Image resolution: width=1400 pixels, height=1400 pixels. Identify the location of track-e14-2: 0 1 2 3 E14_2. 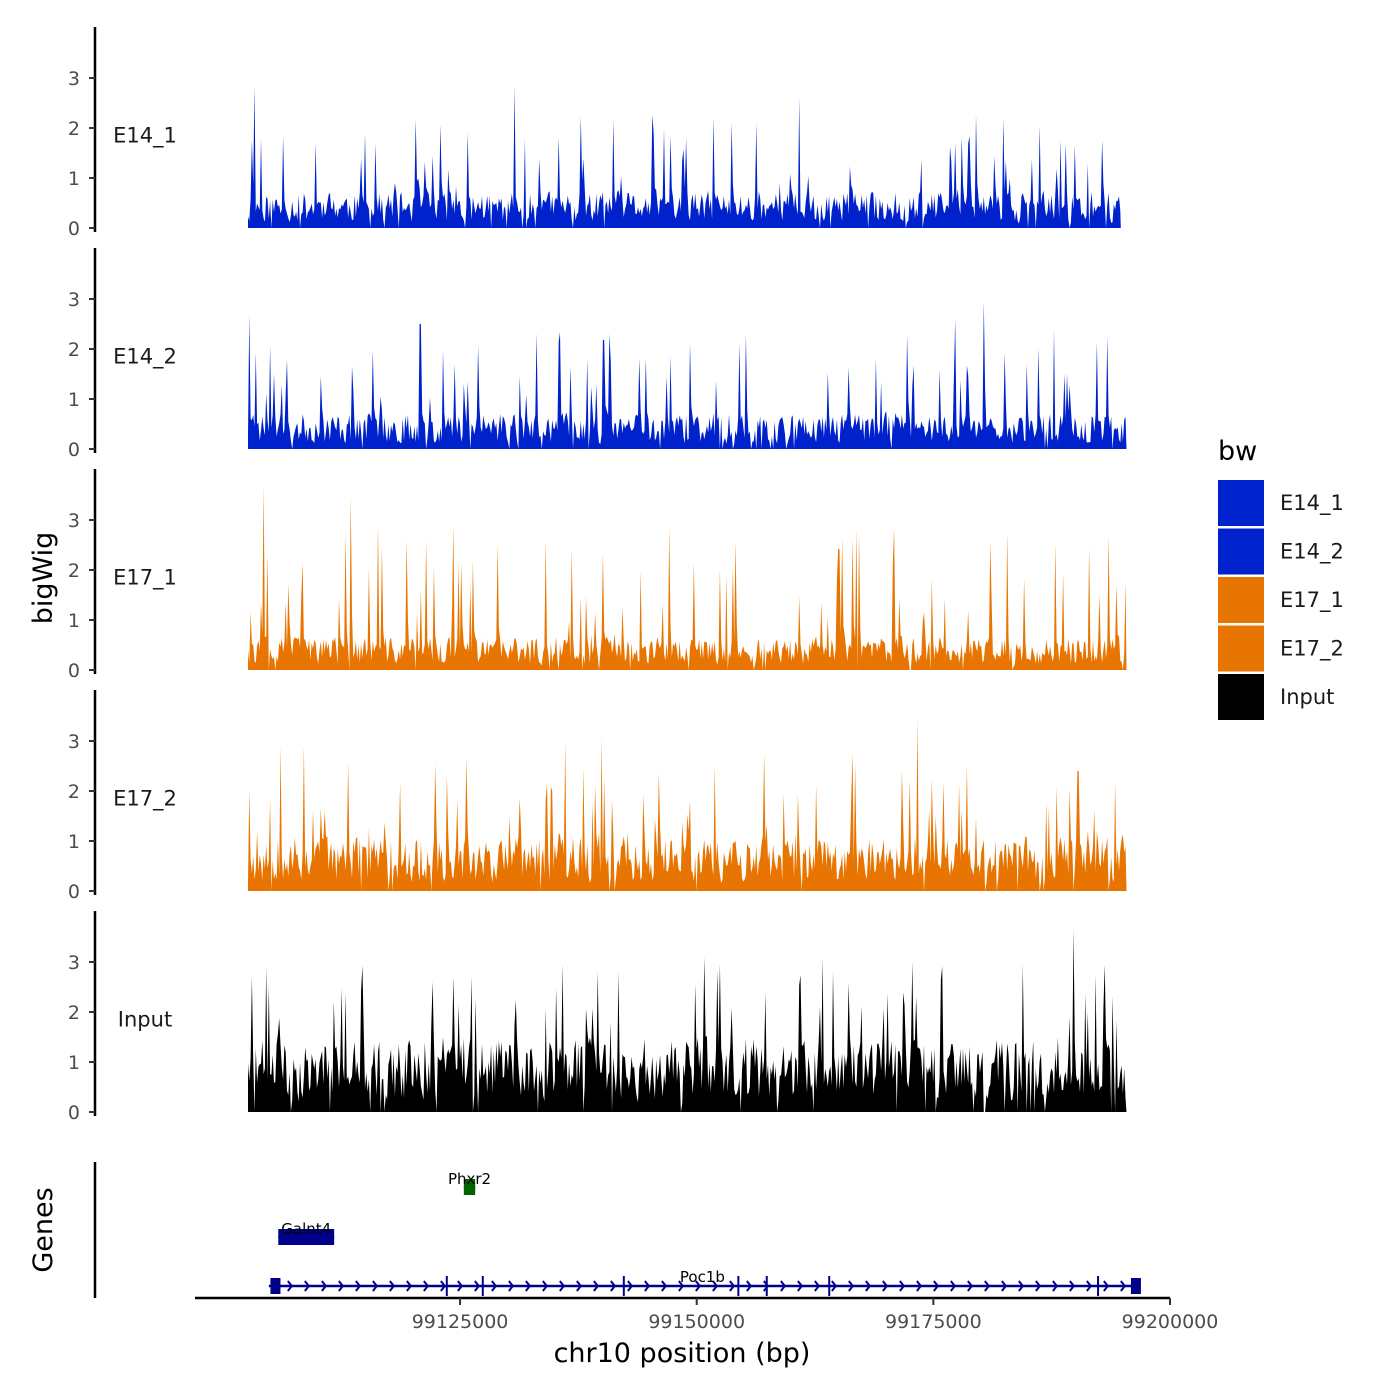
(597, 354).